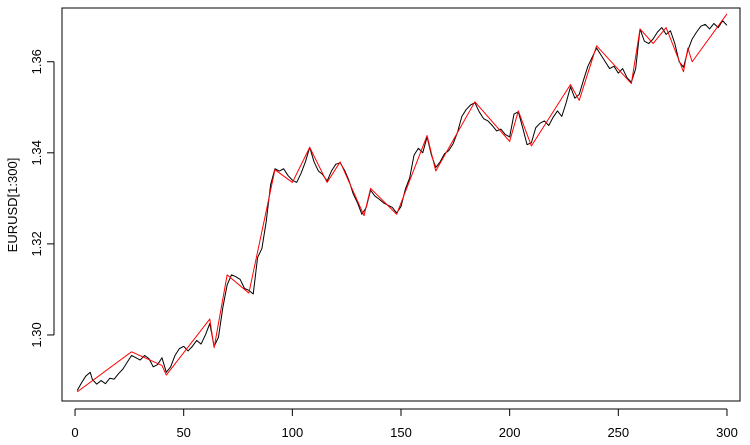 The image size is (750, 445). What do you see at coordinates (36, 61) in the screenshot?
I see `y-tick-label: 1.36` at bounding box center [36, 61].